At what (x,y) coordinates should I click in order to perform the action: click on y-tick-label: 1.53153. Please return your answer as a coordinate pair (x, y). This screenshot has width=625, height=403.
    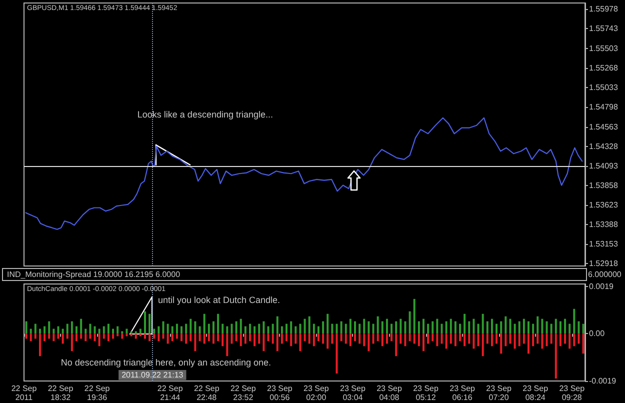
    Looking at the image, I should click on (603, 244).